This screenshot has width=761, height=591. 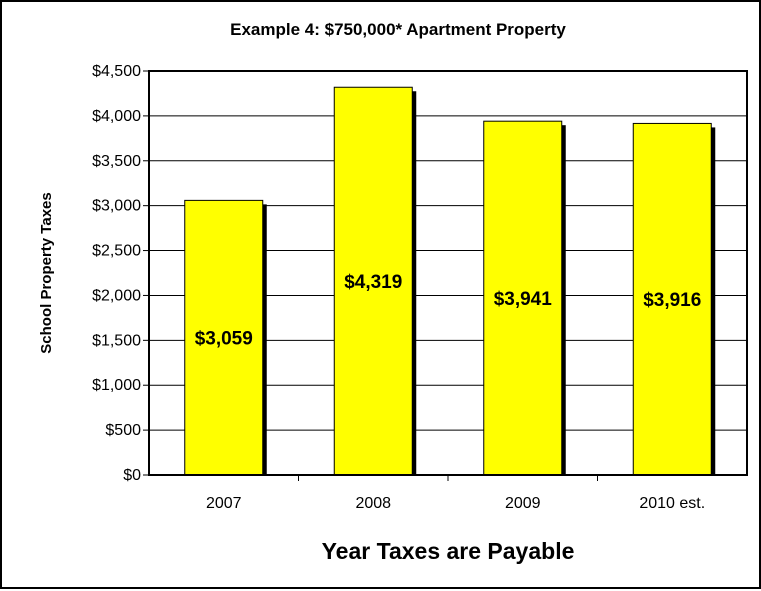 What do you see at coordinates (373, 503) in the screenshot?
I see `x-tick-label: 2008` at bounding box center [373, 503].